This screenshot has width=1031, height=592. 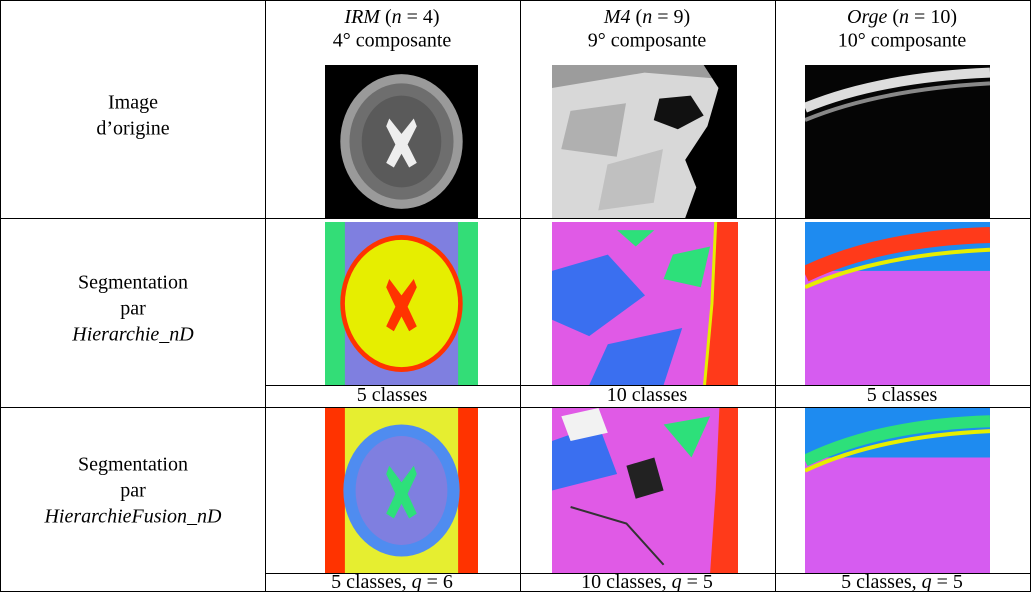 I want to click on column-title-part: M4, so click(x=617, y=17).